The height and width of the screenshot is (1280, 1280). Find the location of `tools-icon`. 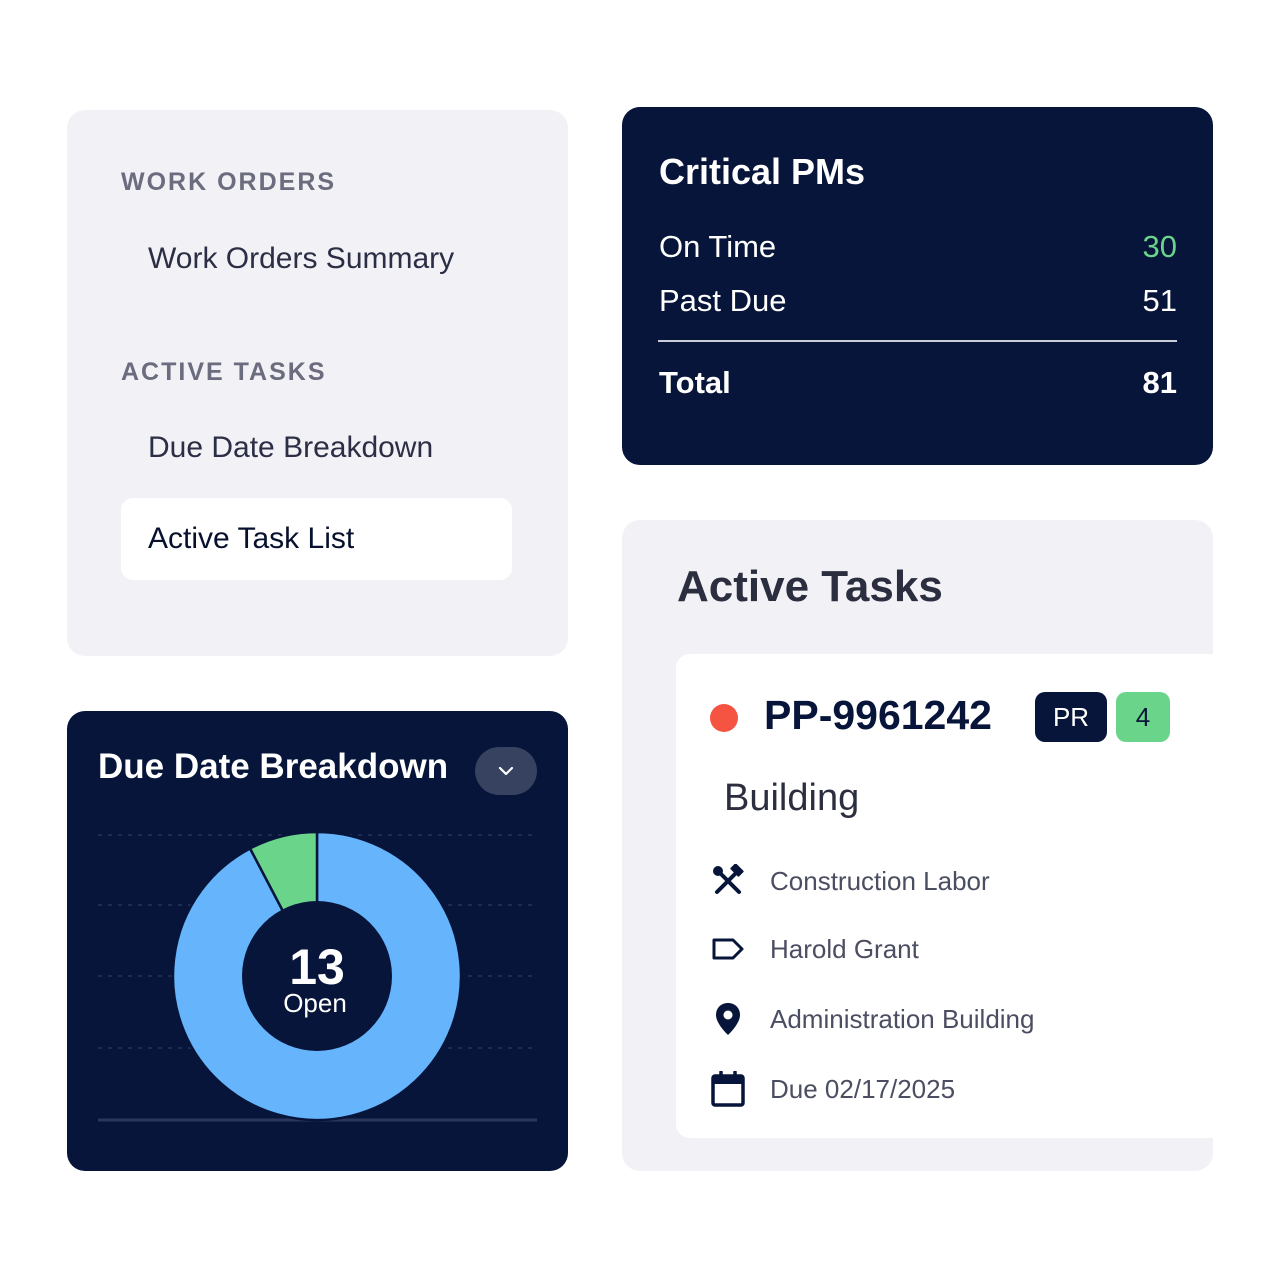

tools-icon is located at coordinates (728, 881).